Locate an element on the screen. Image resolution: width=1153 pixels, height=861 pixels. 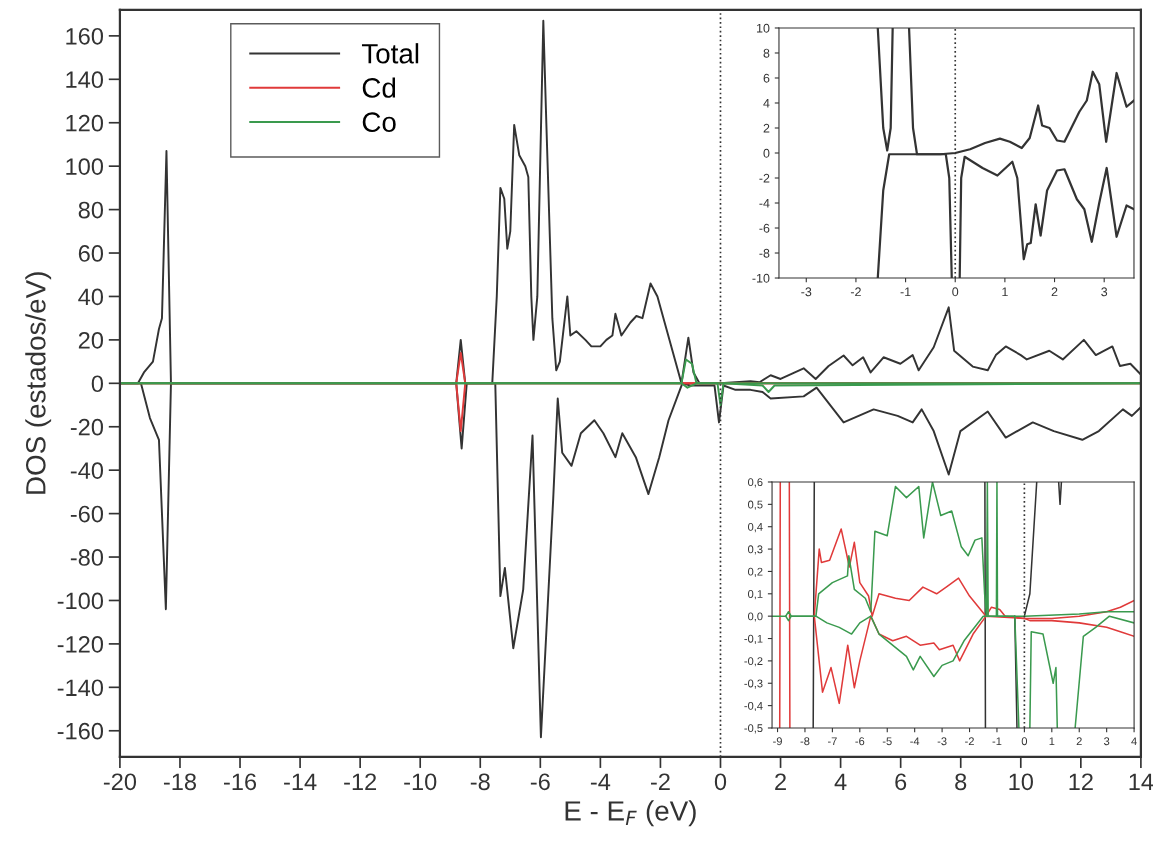
y-tick-label: 8 is located at coordinates (766, 53).